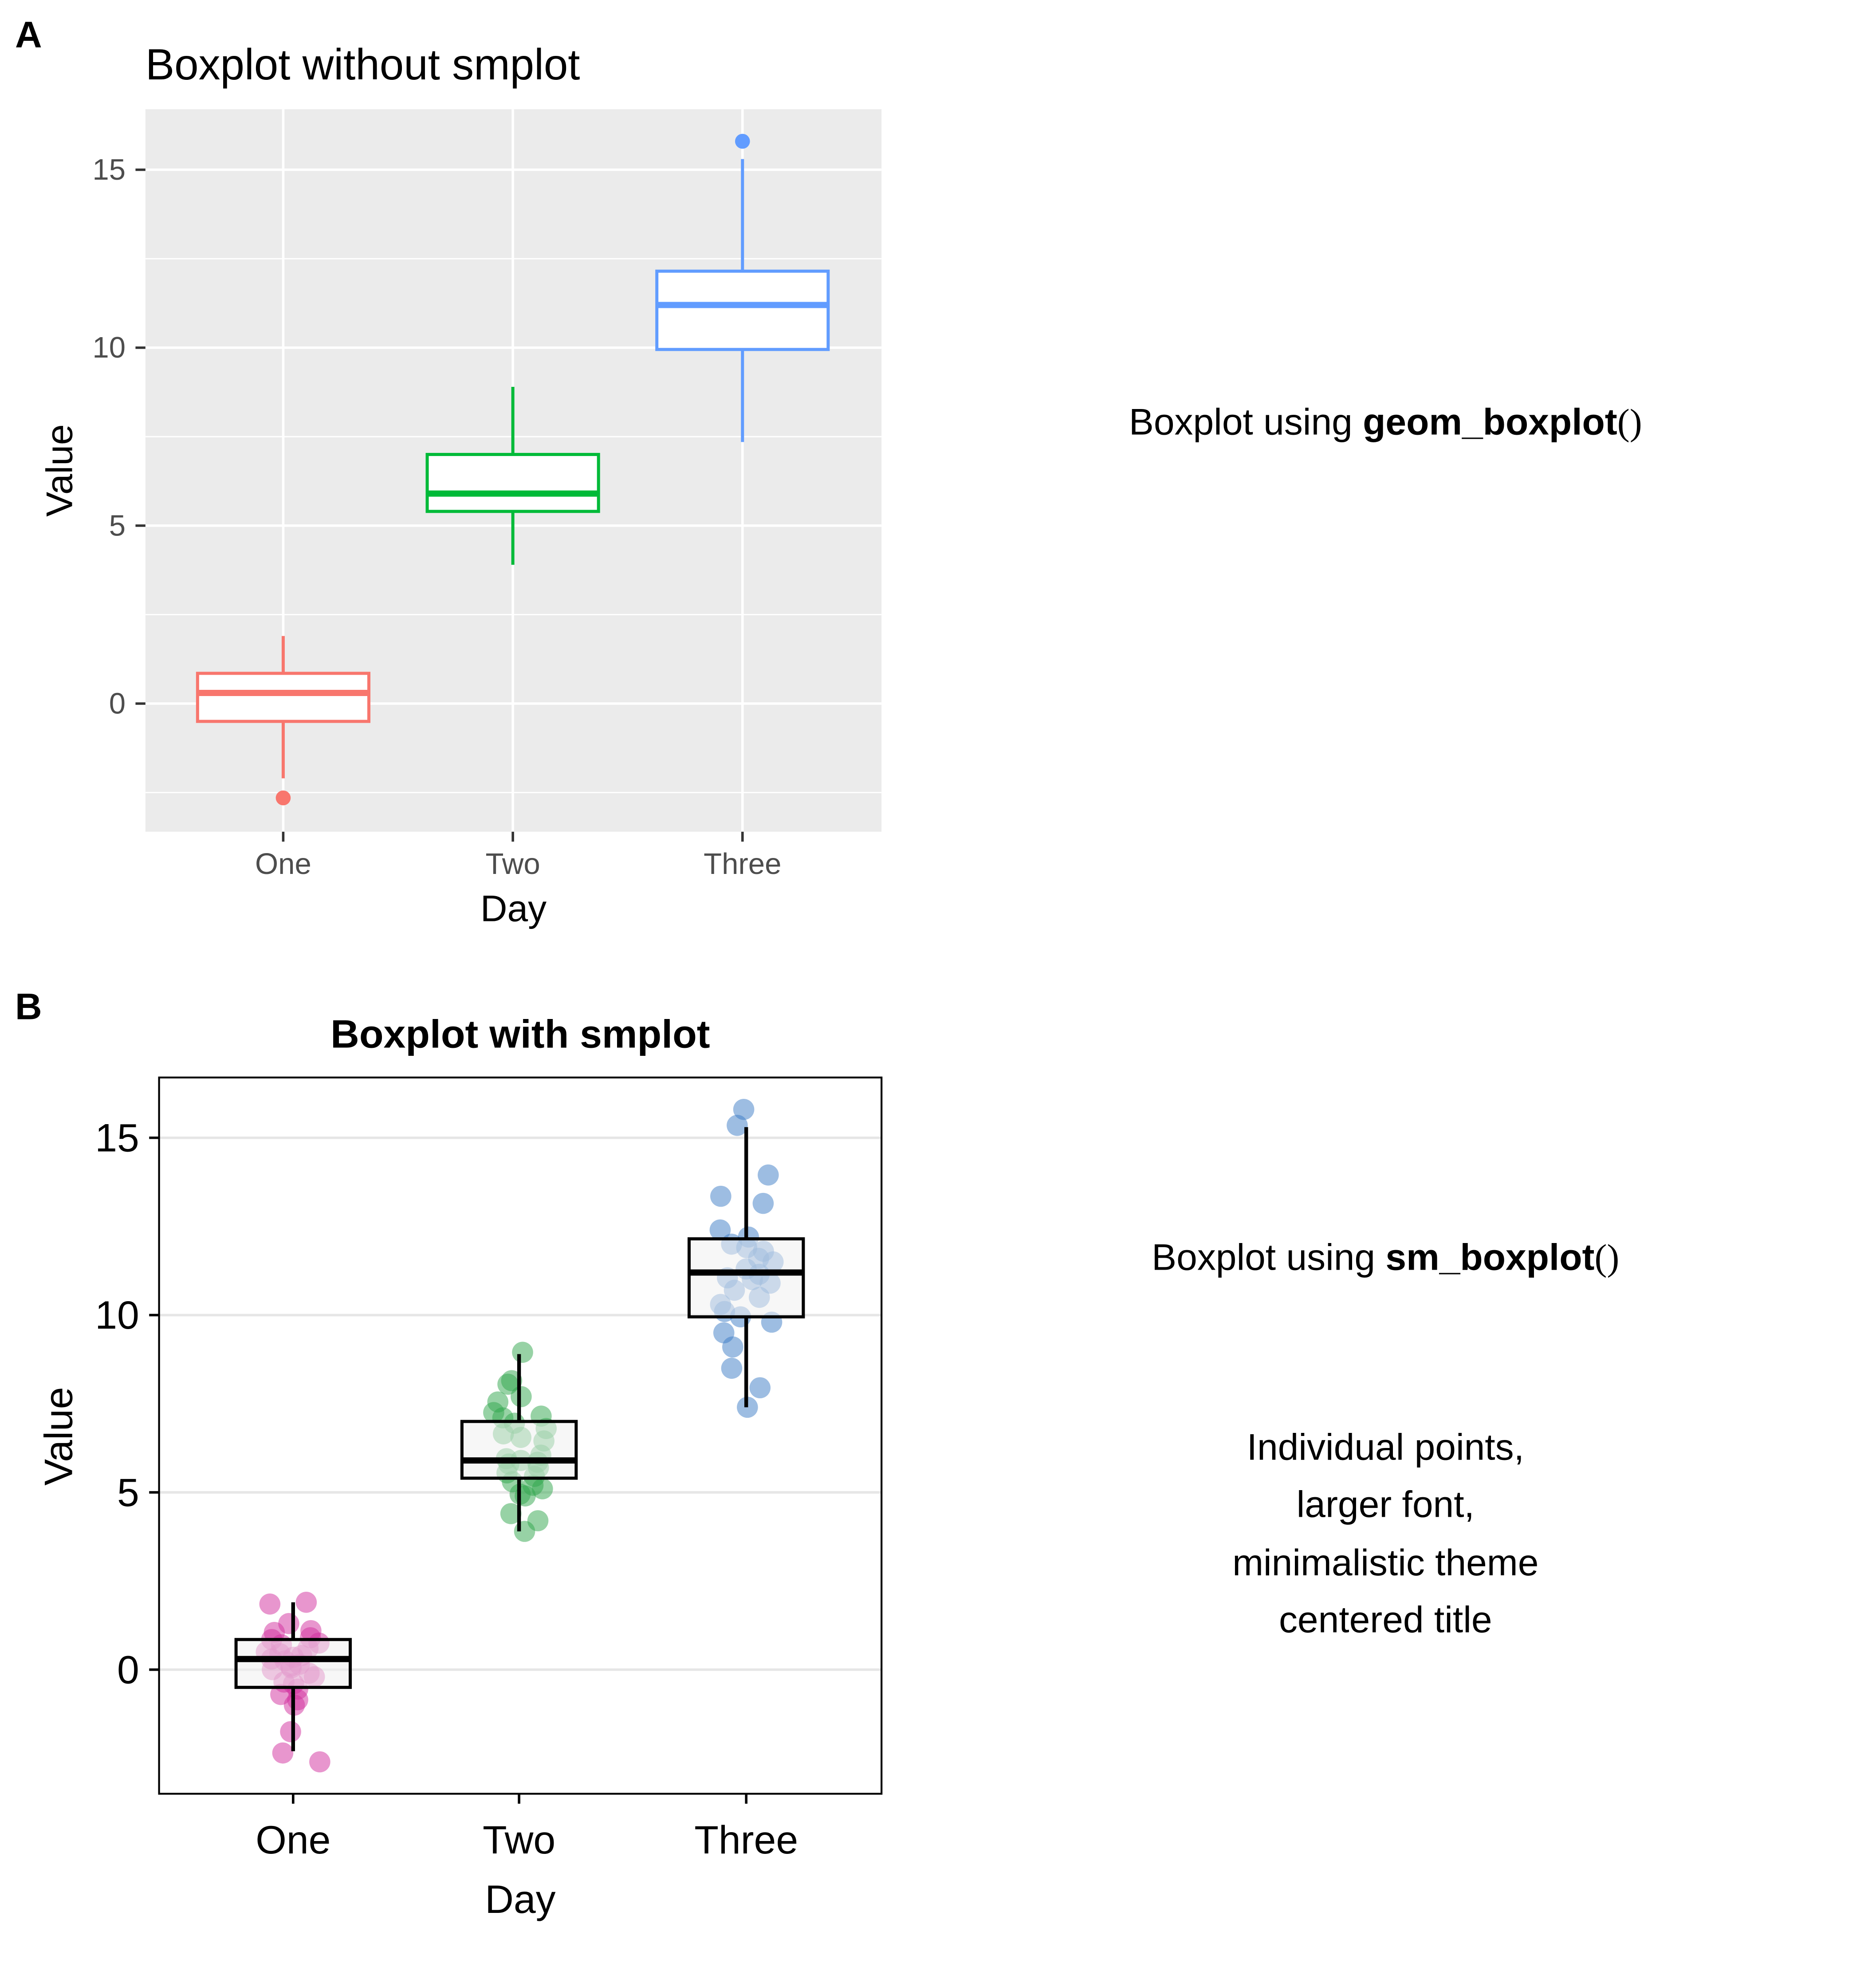 The height and width of the screenshot is (1975, 1876). I want to click on chart-b-y-tick-label: 10, so click(117, 1315).